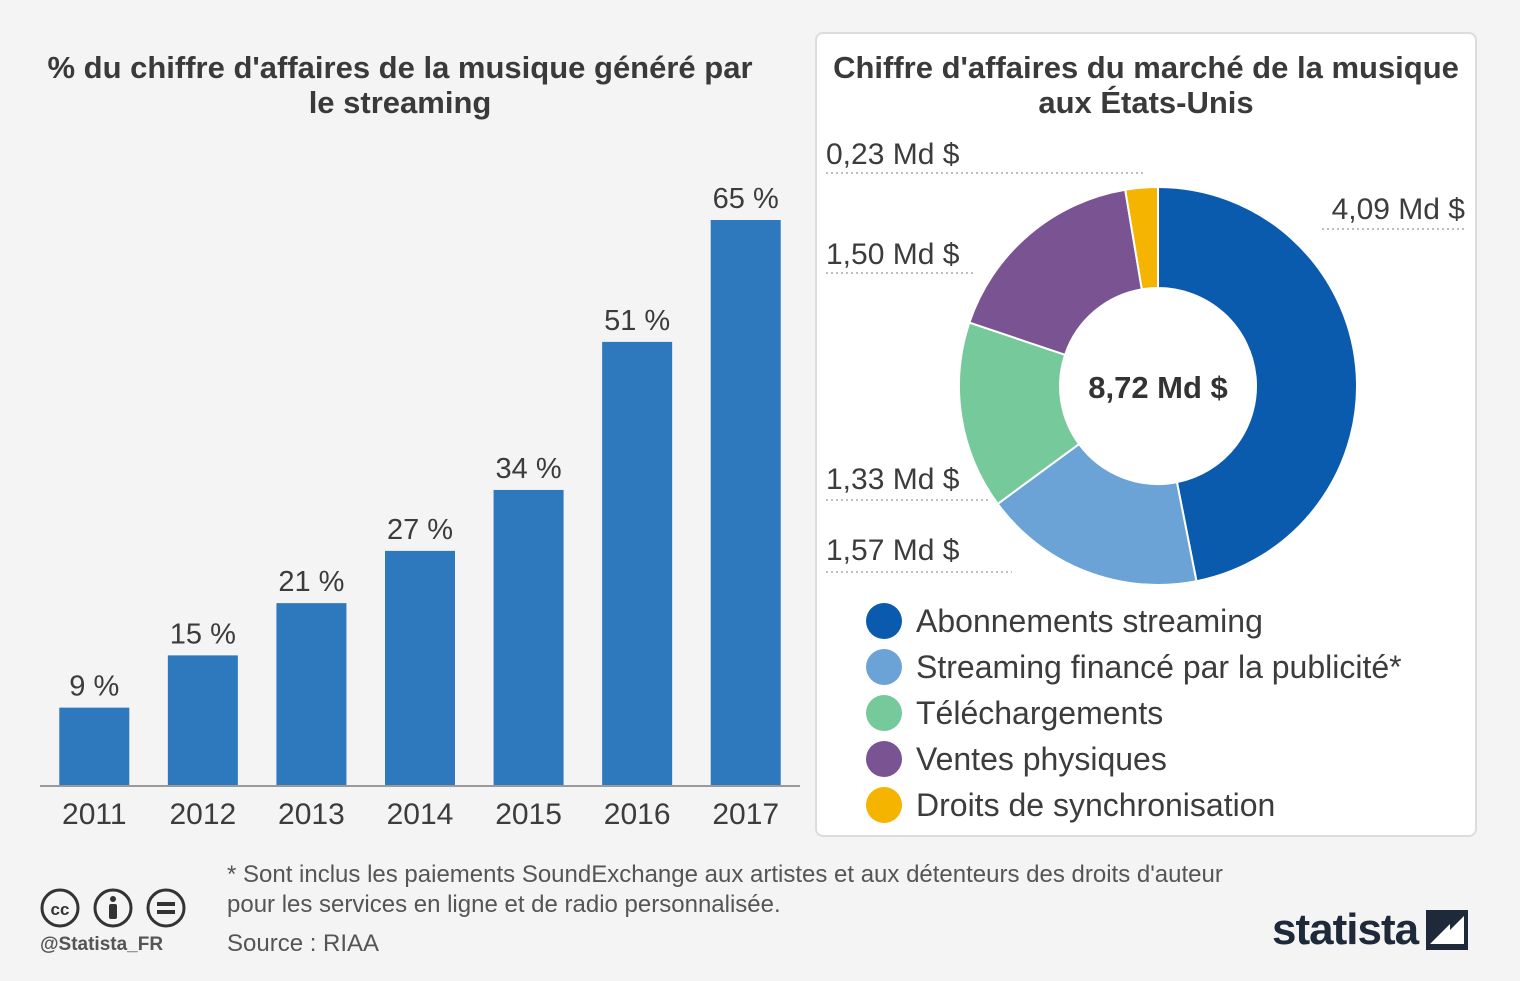 The height and width of the screenshot is (981, 1520). I want to click on license-icons: cc, so click(115, 910).